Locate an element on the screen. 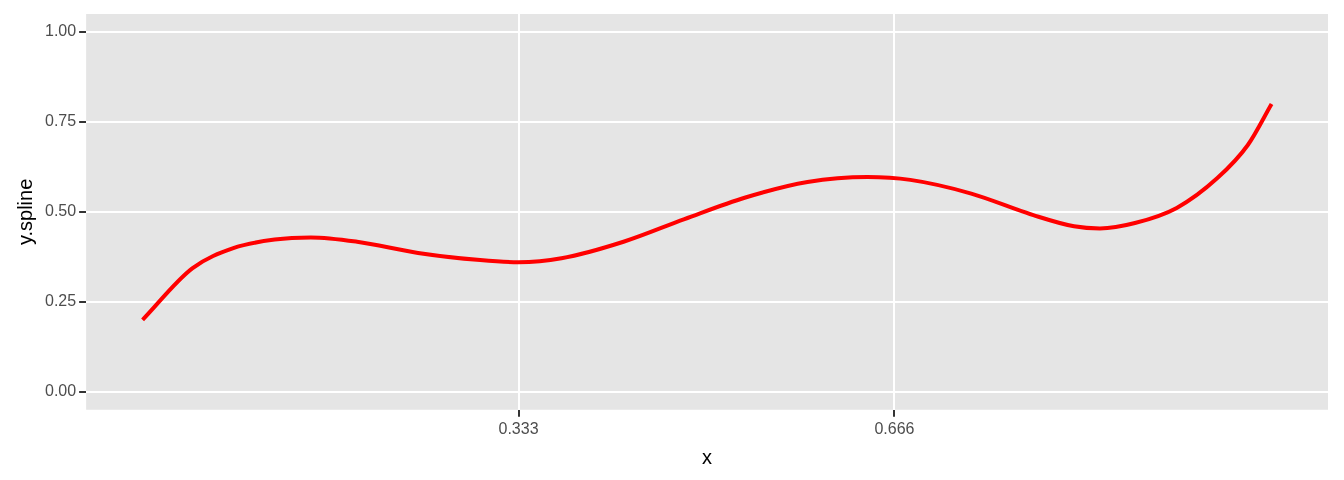 The height and width of the screenshot is (480, 1344). y-tick-label: 0.00 is located at coordinates (61, 391).